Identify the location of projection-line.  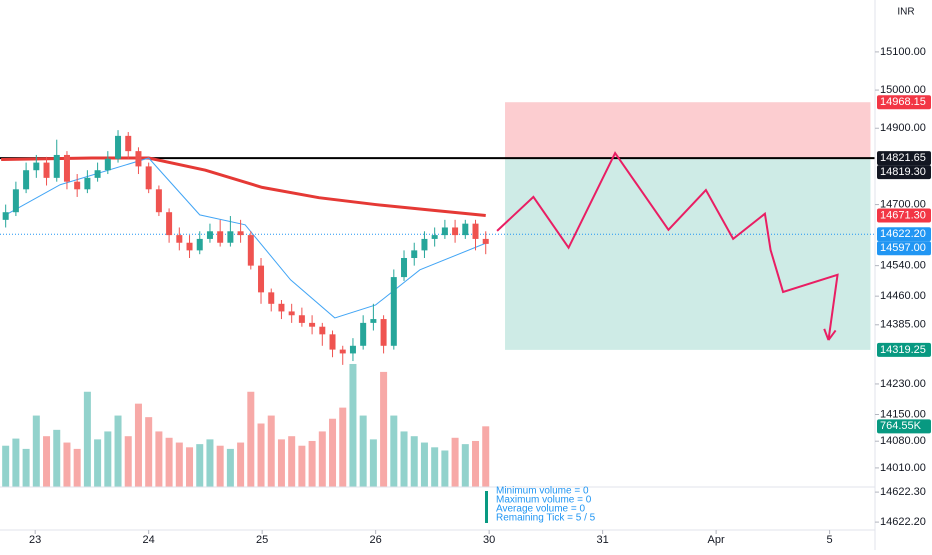
(667, 246).